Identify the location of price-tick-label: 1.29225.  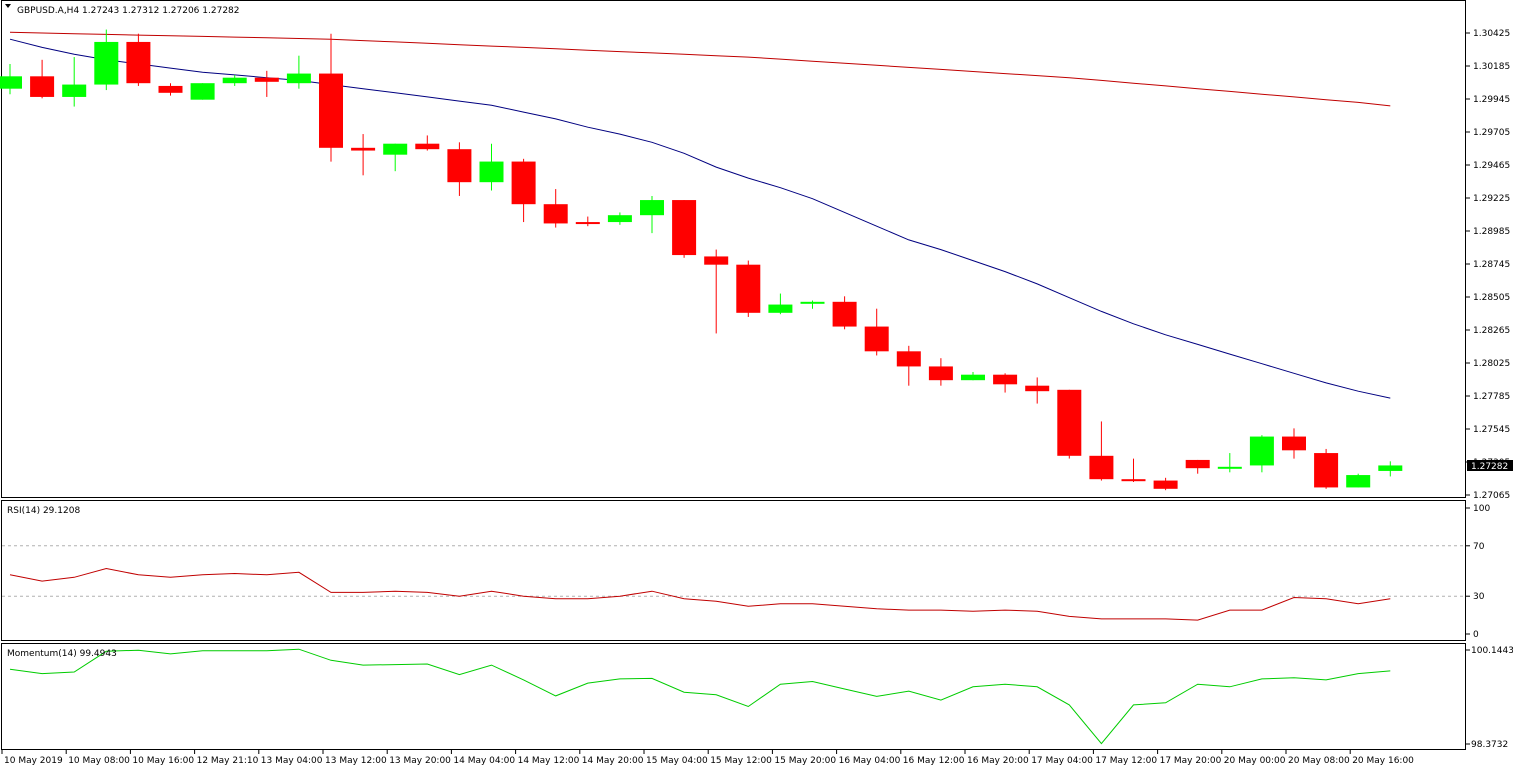
(1491, 199).